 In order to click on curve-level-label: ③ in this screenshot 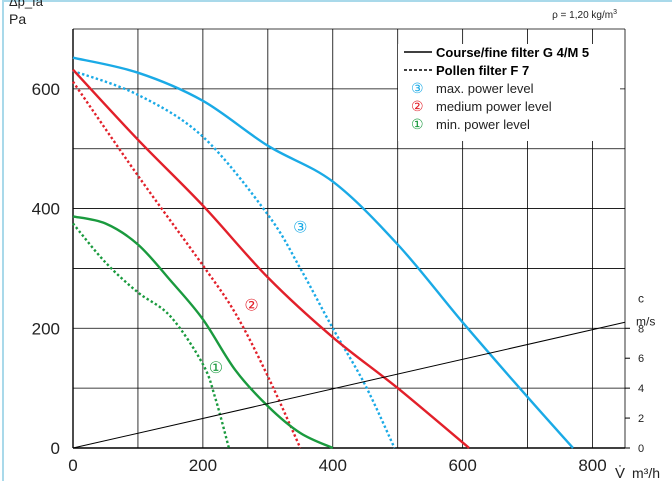, I will do `click(300, 228)`.